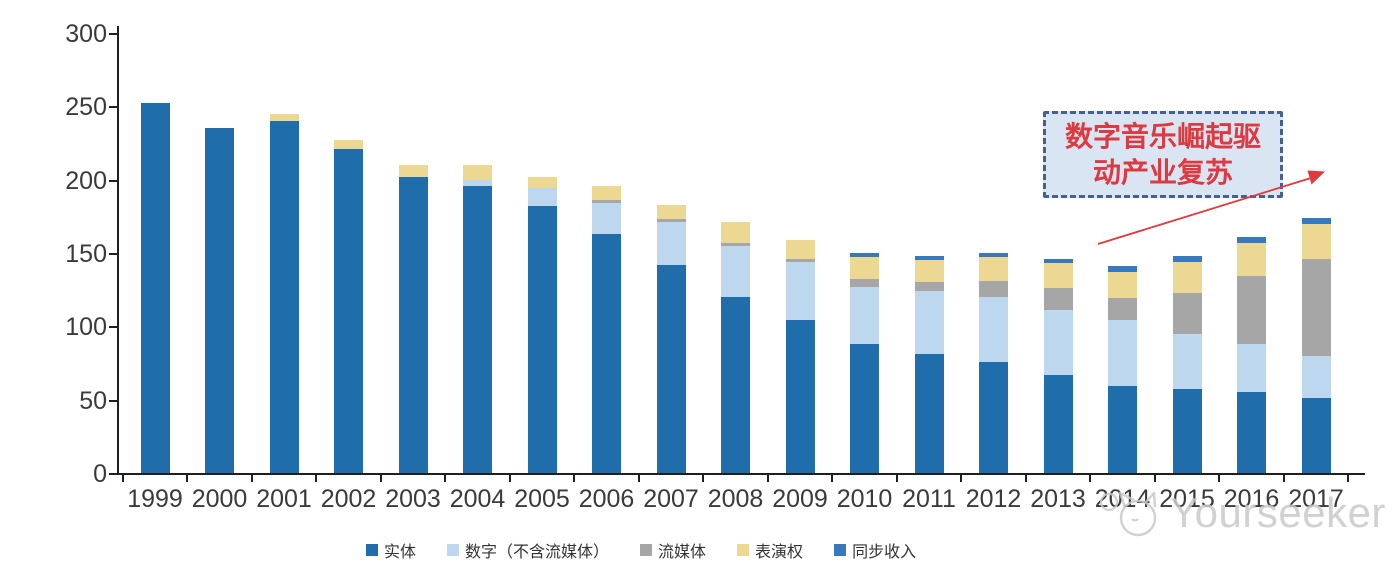 This screenshot has width=1398, height=582. I want to click on legend-item-physical: 实体, so click(391, 550).